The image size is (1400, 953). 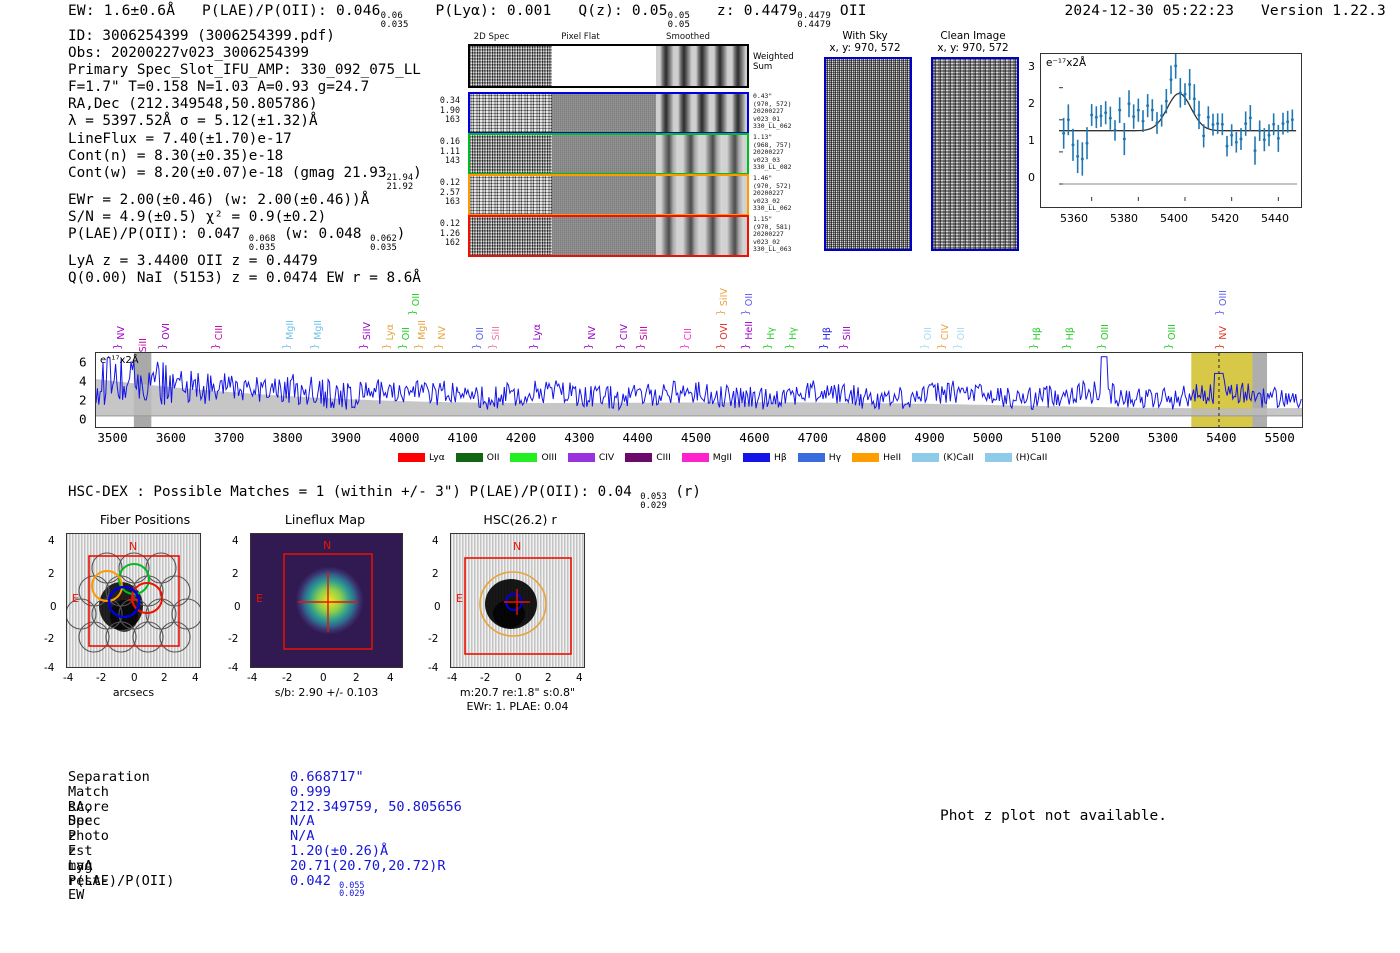 What do you see at coordinates (1275, 218) in the screenshot?
I see `fit-xtick: 5440` at bounding box center [1275, 218].